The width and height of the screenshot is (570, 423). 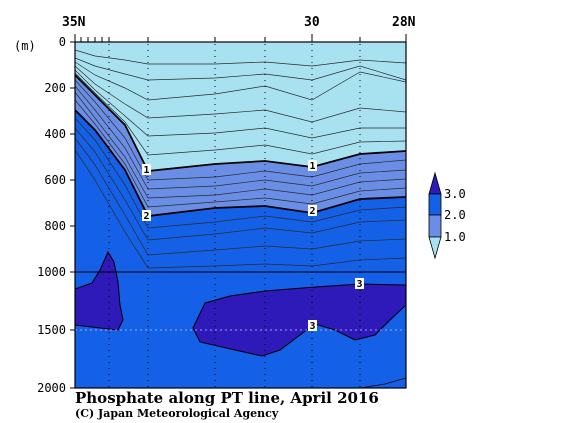 I want to click on top-axis-ticks, so click(x=240, y=38).